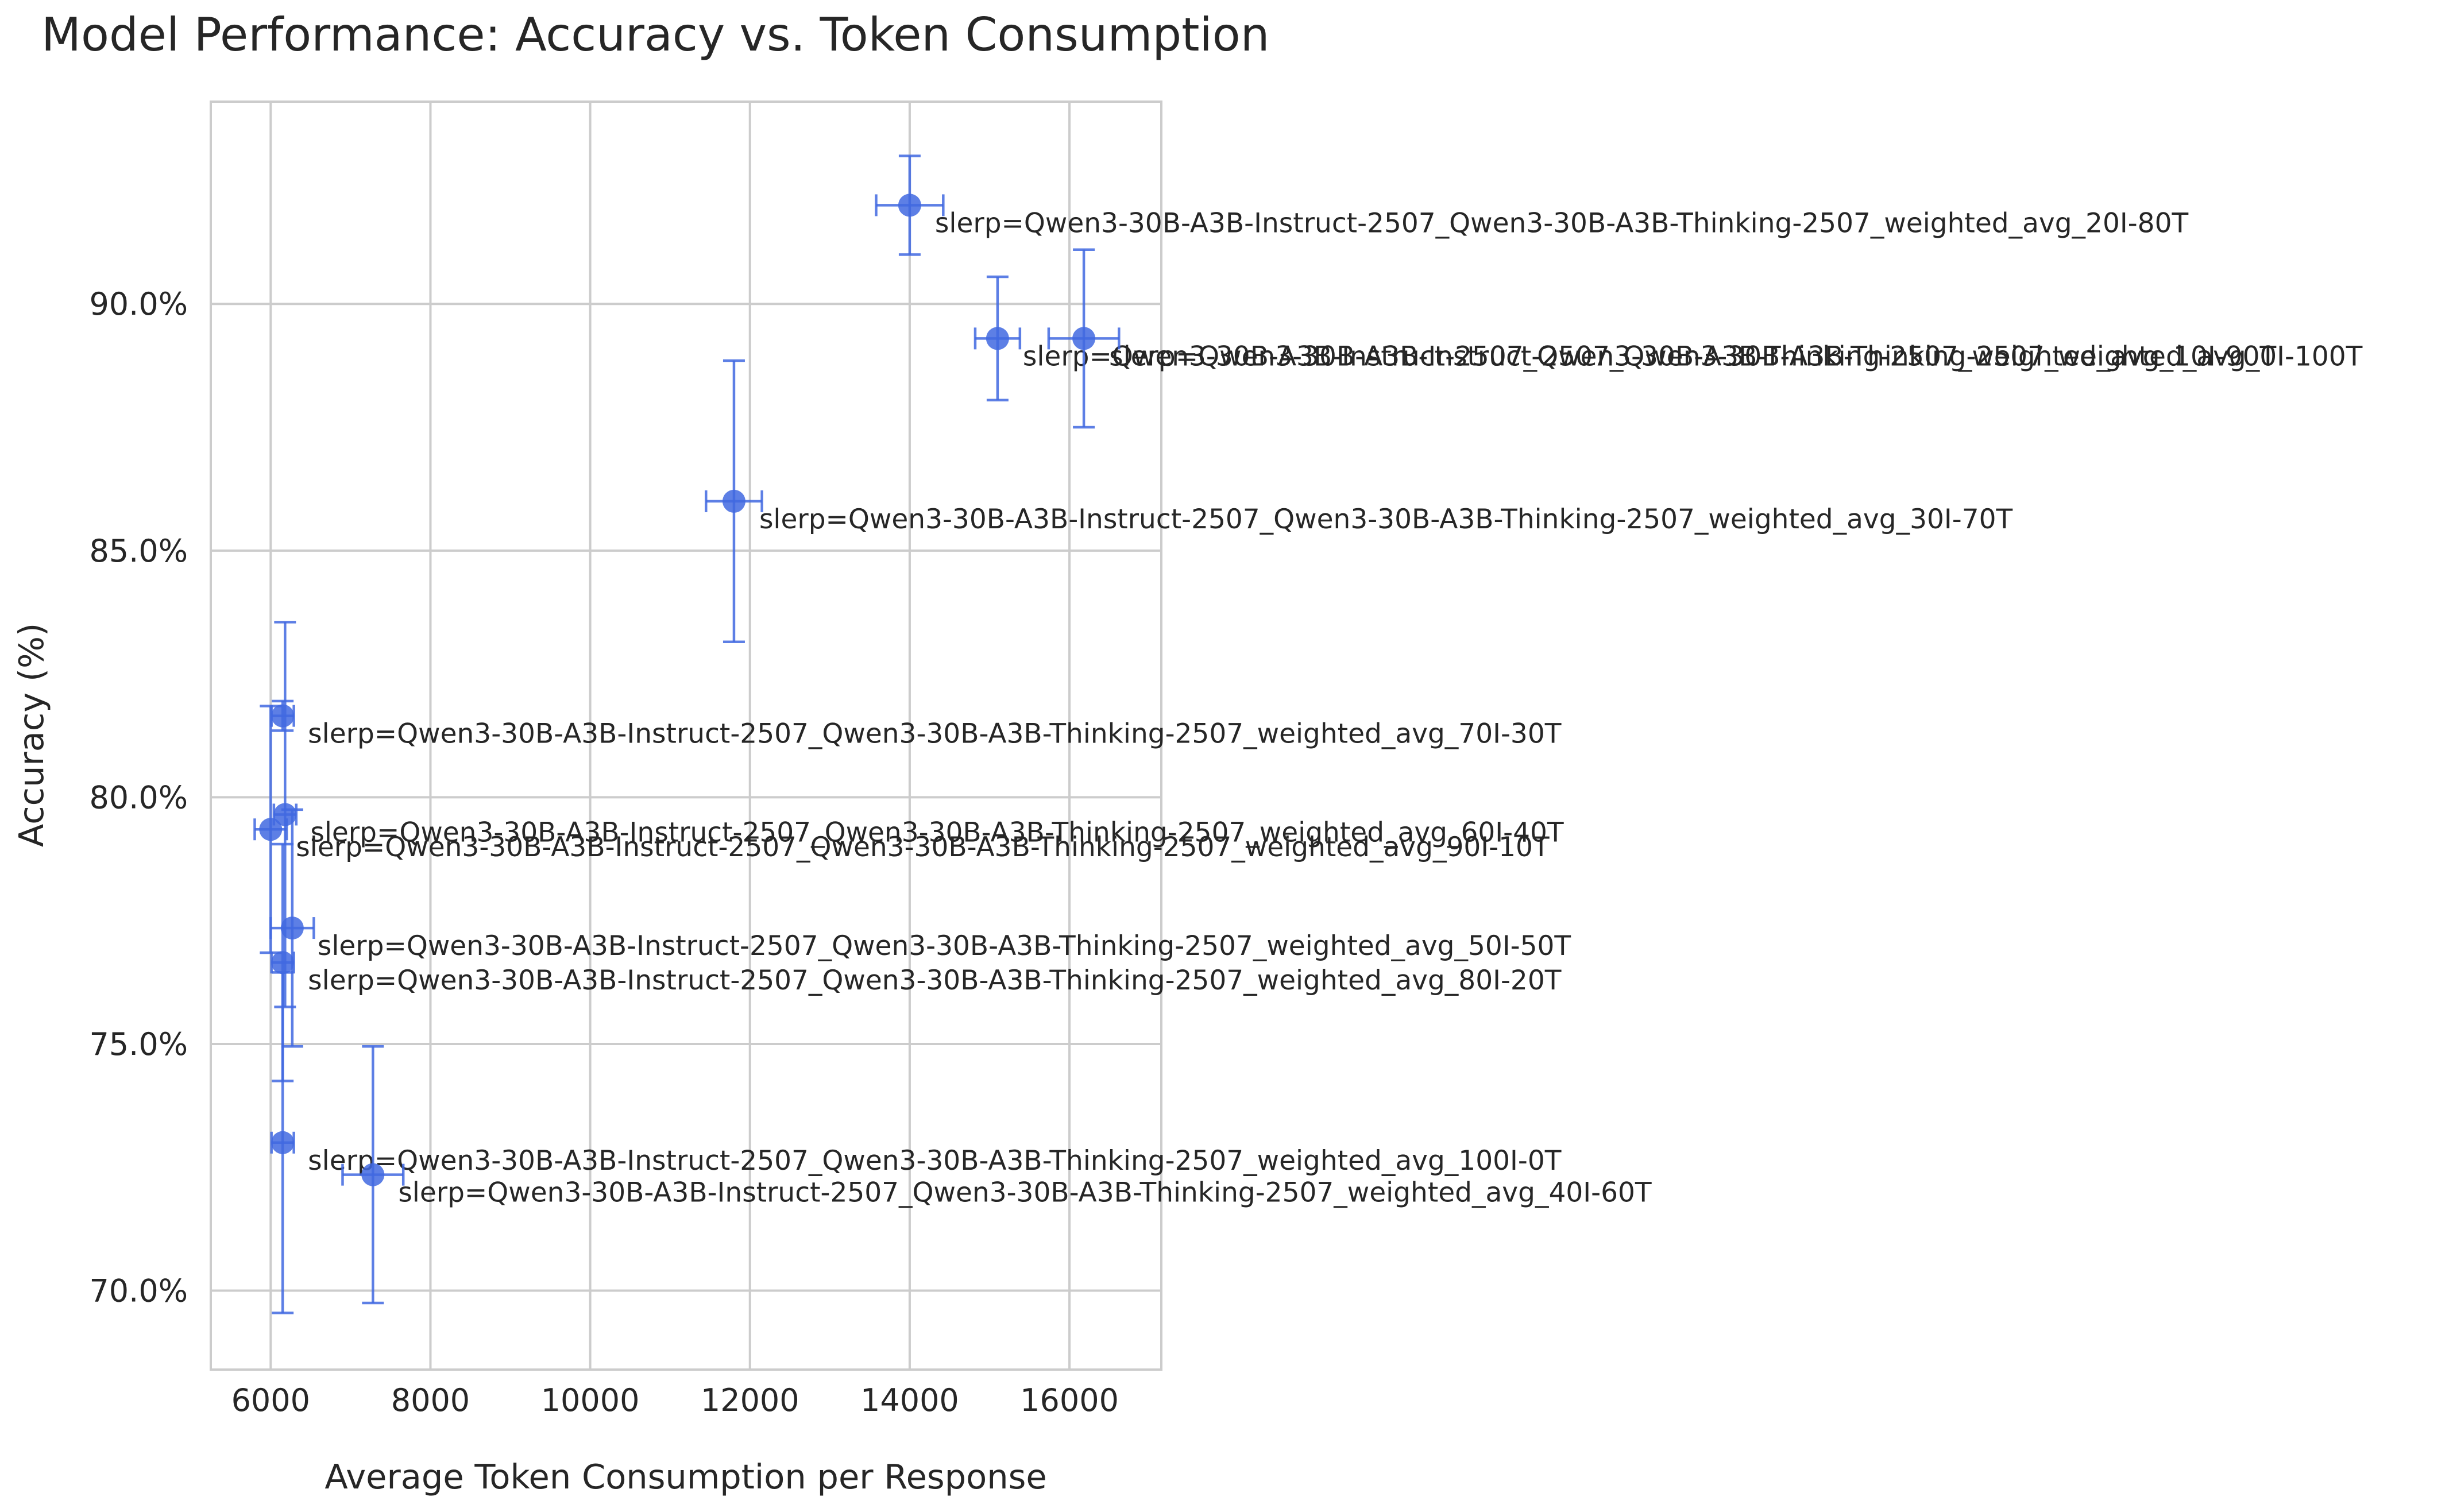 This screenshot has height=1512, width=2453. I want to click on y-tick-label: 85.0%, so click(138, 551).